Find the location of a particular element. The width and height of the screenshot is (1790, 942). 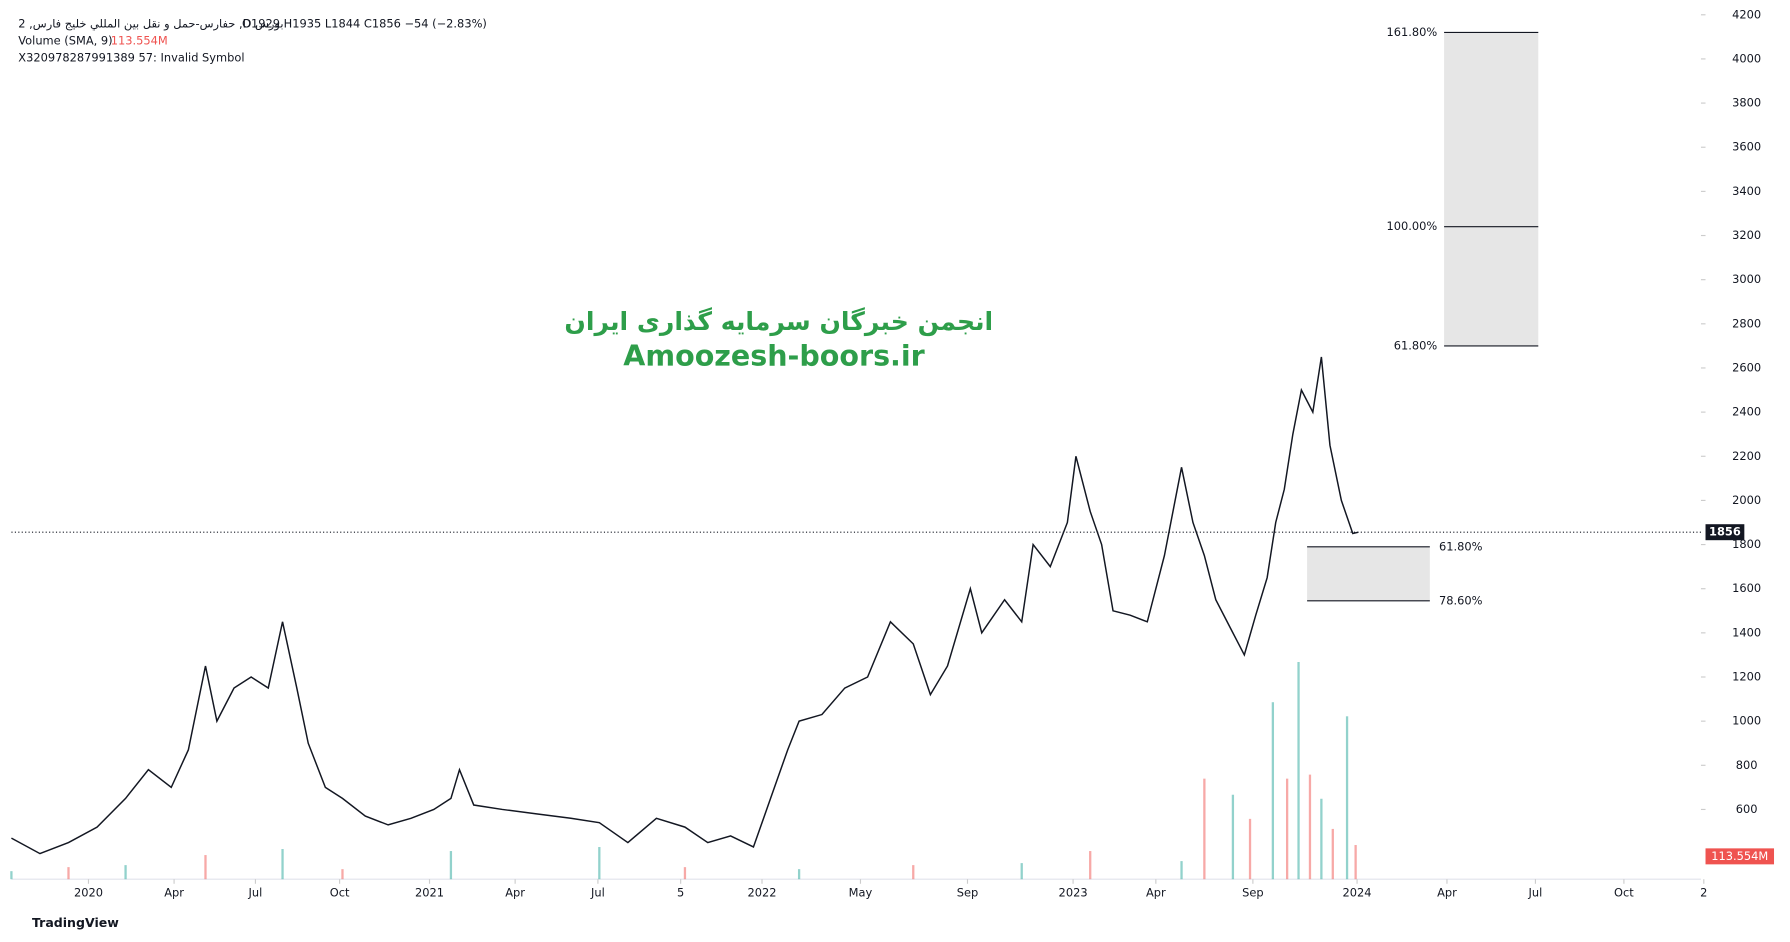

y-tick-label: 1600 is located at coordinates (1746, 588).